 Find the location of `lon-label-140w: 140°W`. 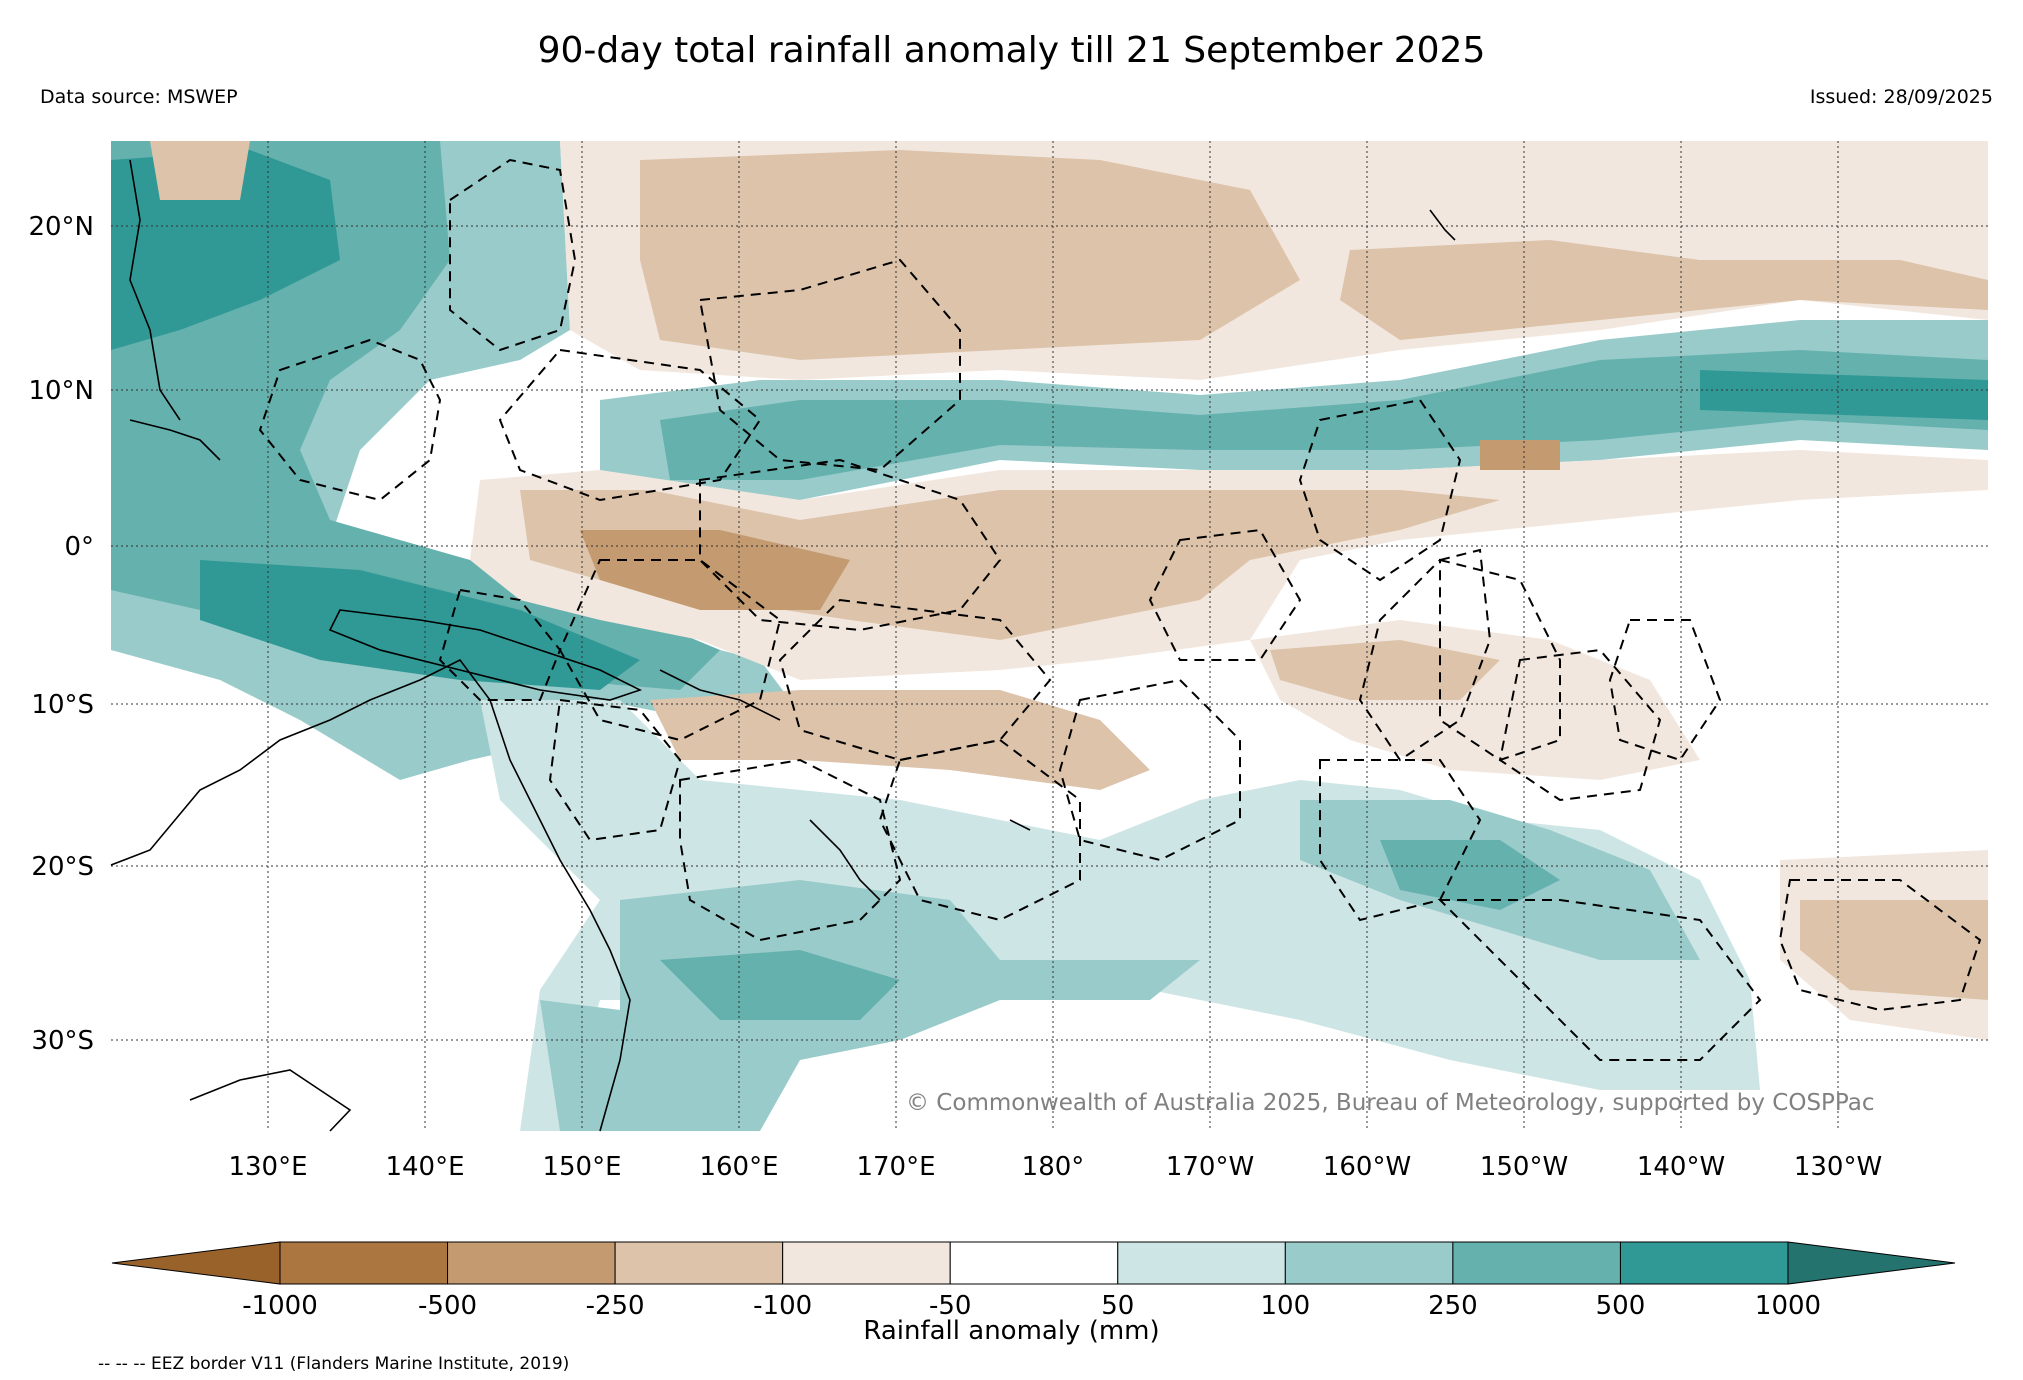

lon-label-140w: 140°W is located at coordinates (1681, 1167).